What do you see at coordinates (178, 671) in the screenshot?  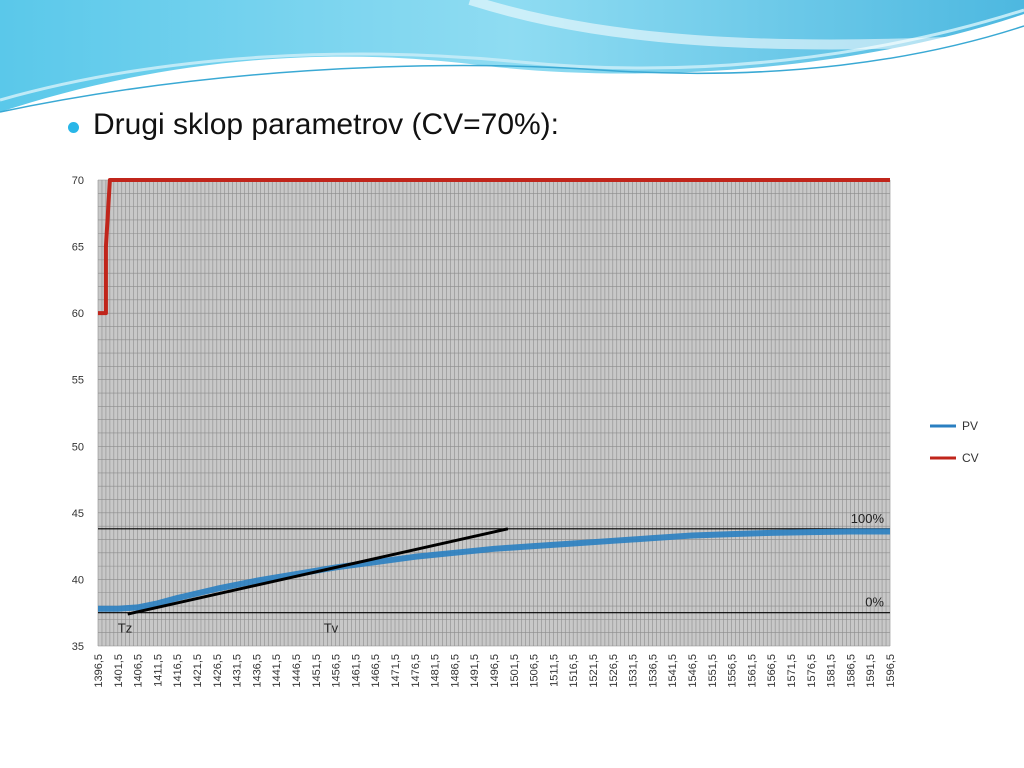 I see `x-tick-label: 1416,5` at bounding box center [178, 671].